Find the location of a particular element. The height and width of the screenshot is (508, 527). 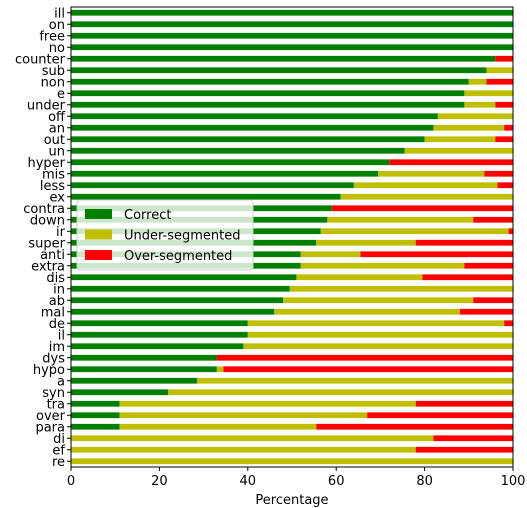

bar-un-under-segmented is located at coordinates (458, 150).